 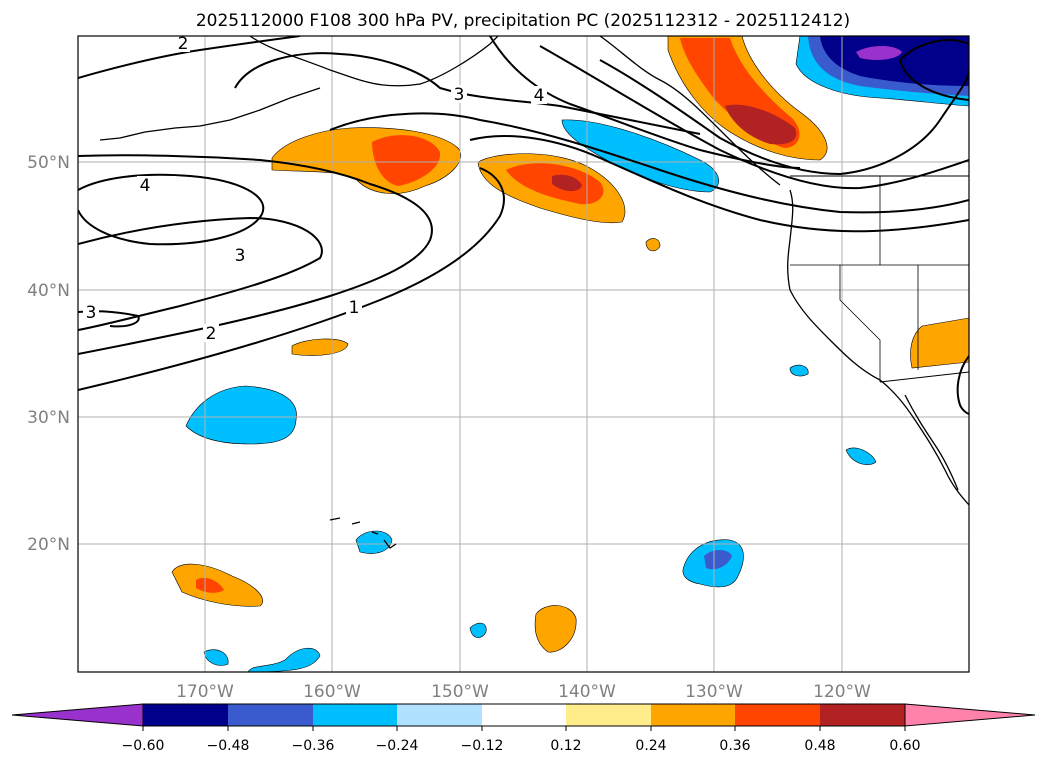 I want to click on pc-positive-gulf-max, so click(x=567, y=183).